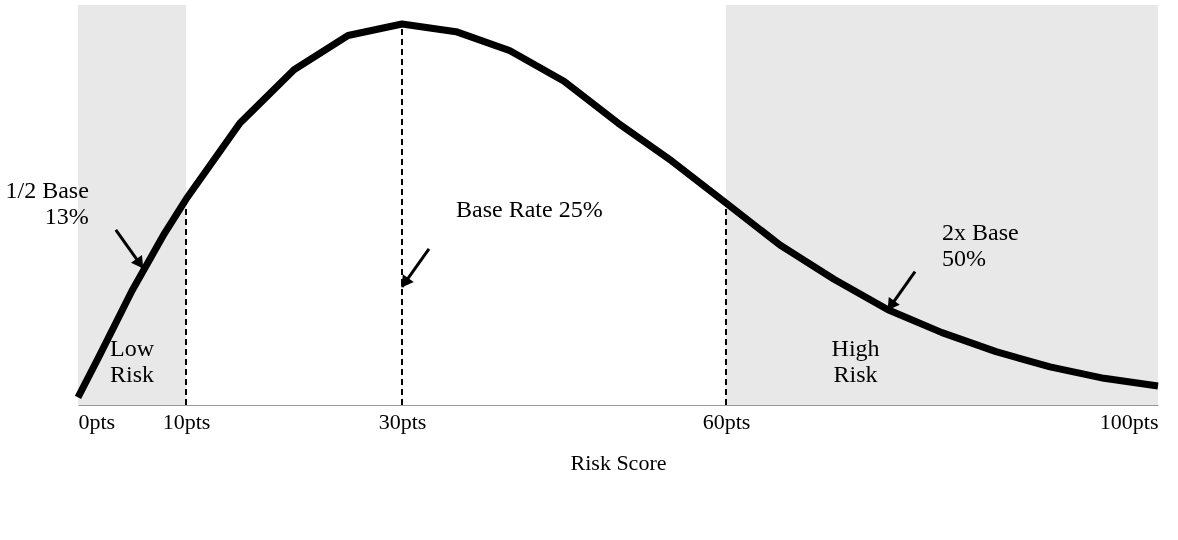 This screenshot has width=1178, height=540. I want to click on x-tick-label: 100pts, so click(1129, 421).